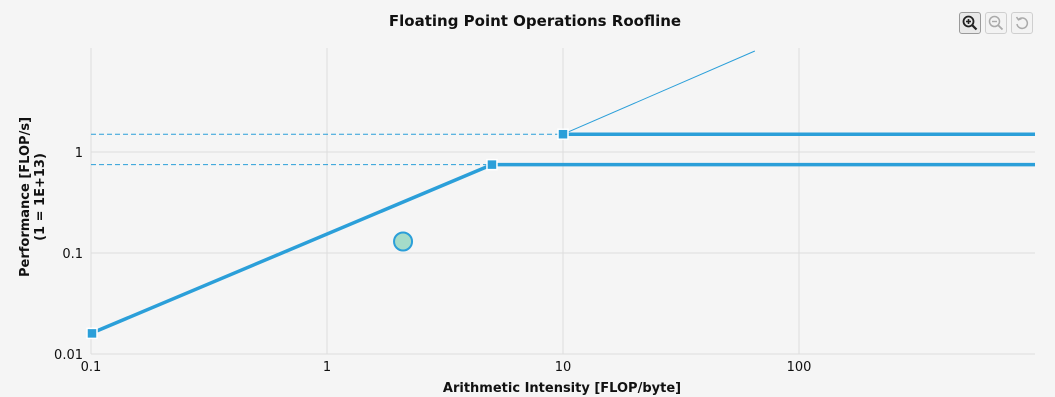 This screenshot has width=1055, height=397. What do you see at coordinates (25, 197) in the screenshot?
I see `y-axis-label: Performance [FLOP/s]` at bounding box center [25, 197].